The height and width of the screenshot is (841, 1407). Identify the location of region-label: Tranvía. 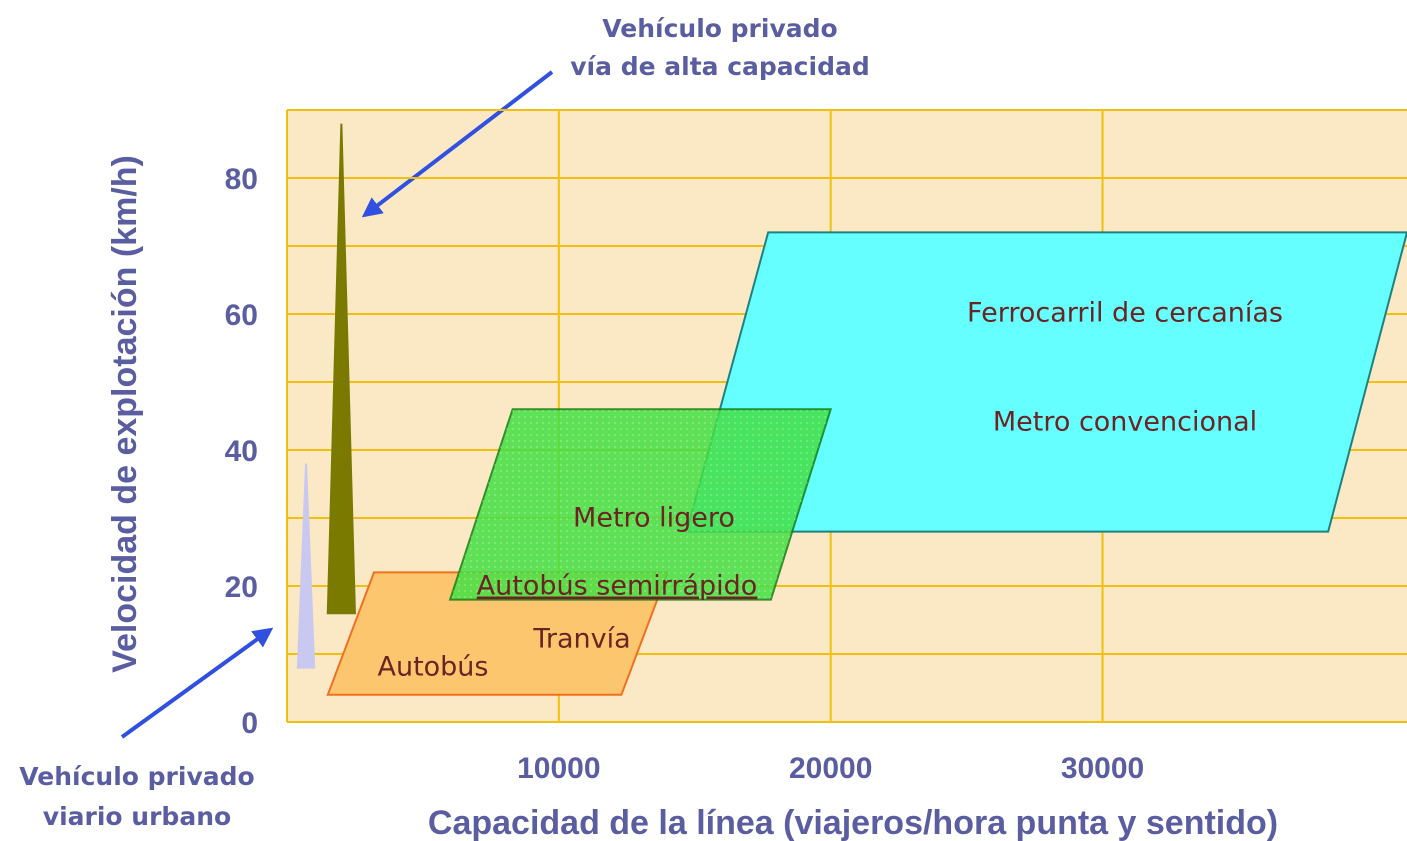
(581, 639).